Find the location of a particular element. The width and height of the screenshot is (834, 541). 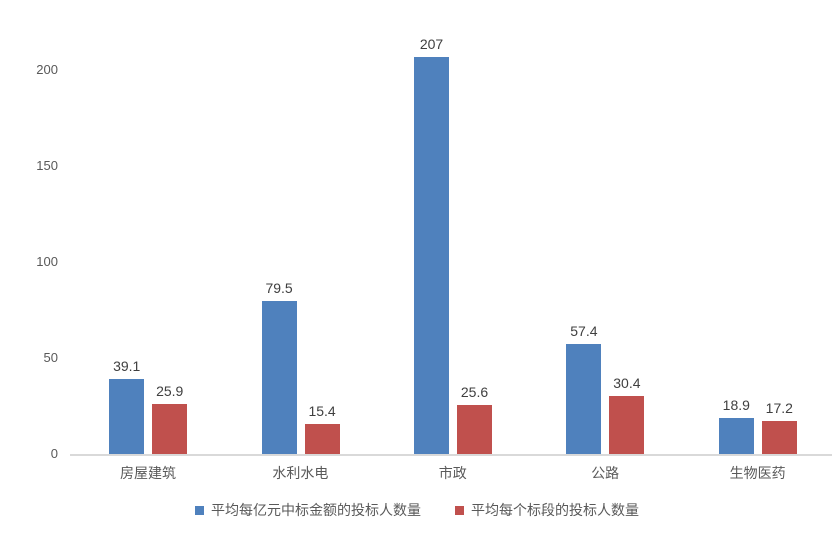

data-label-series2-水利水电: 15.4 is located at coordinates (322, 411).